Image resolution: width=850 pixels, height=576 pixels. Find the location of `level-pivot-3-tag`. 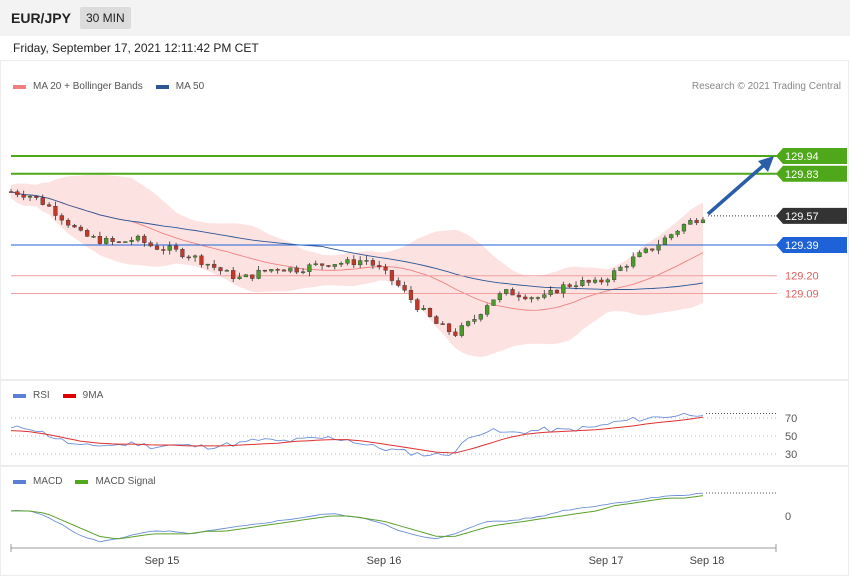

level-pivot-3-tag is located at coordinates (811, 245).